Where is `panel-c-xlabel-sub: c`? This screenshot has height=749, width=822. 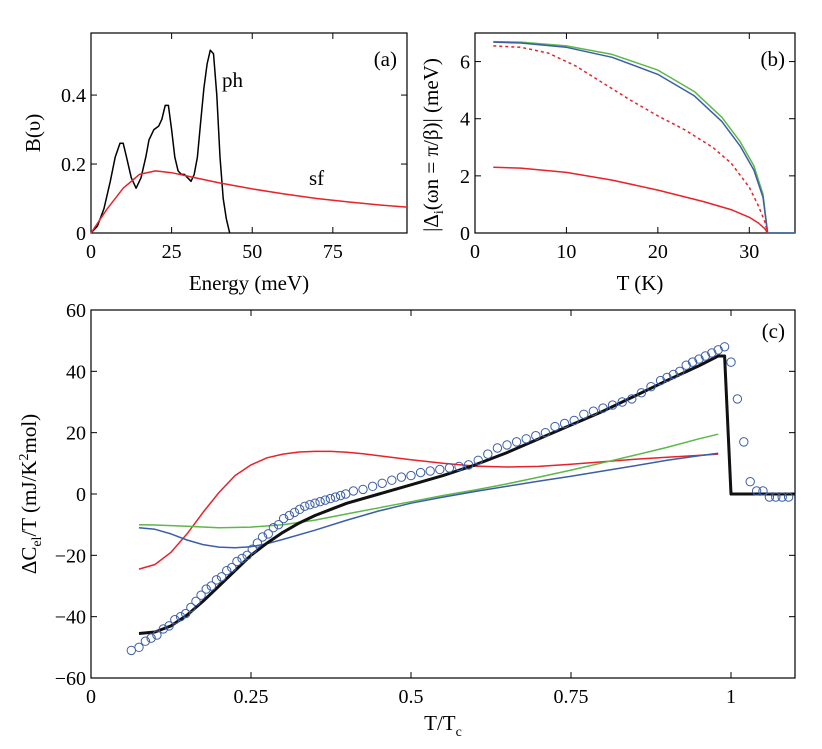
panel-c-xlabel-sub: c is located at coordinates (459, 732).